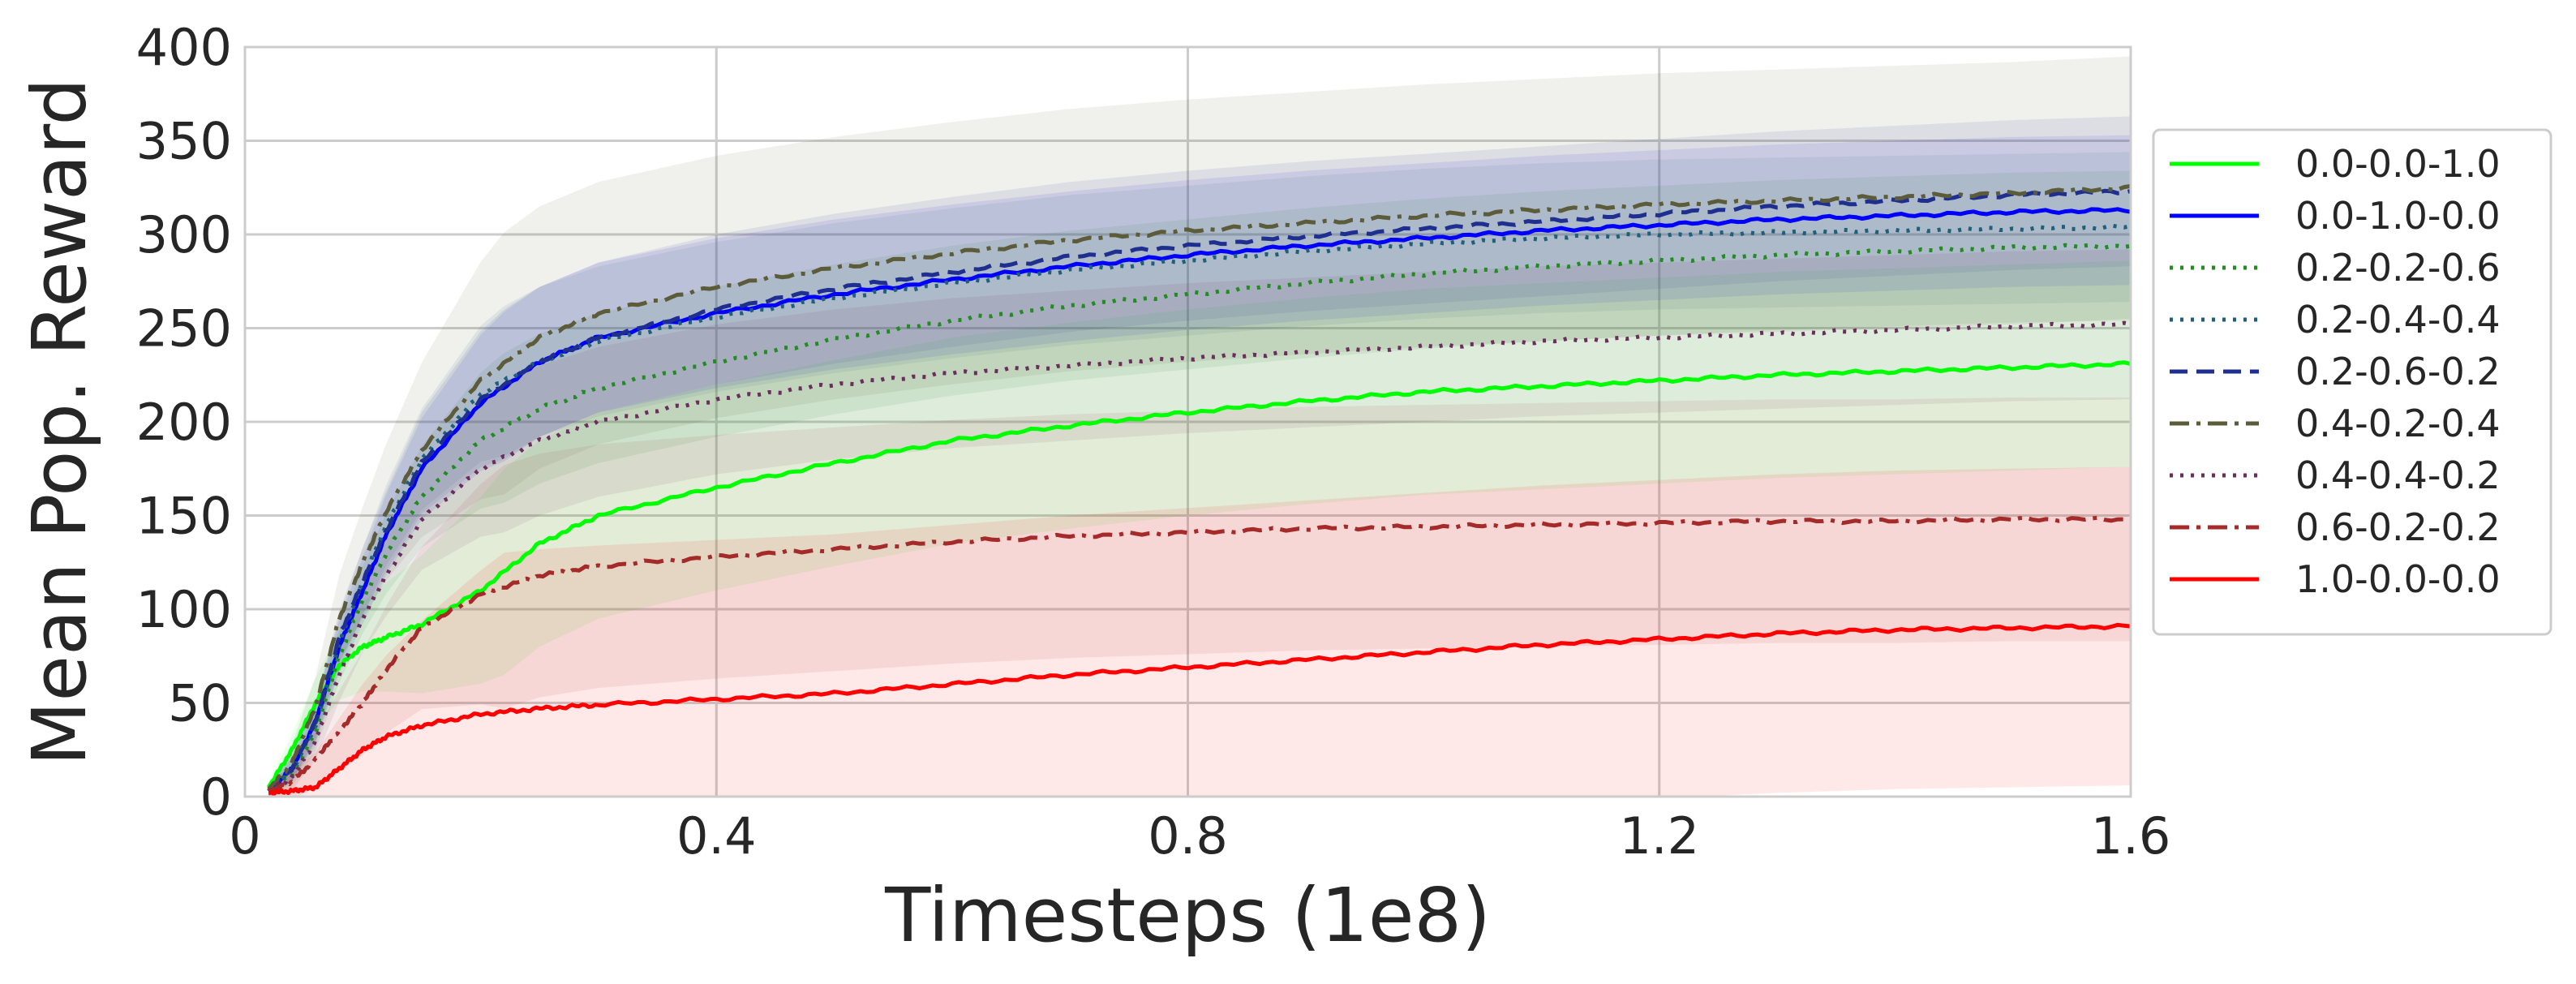  Describe the element at coordinates (244, 836) in the screenshot. I see `x-tick-label: 0` at that location.